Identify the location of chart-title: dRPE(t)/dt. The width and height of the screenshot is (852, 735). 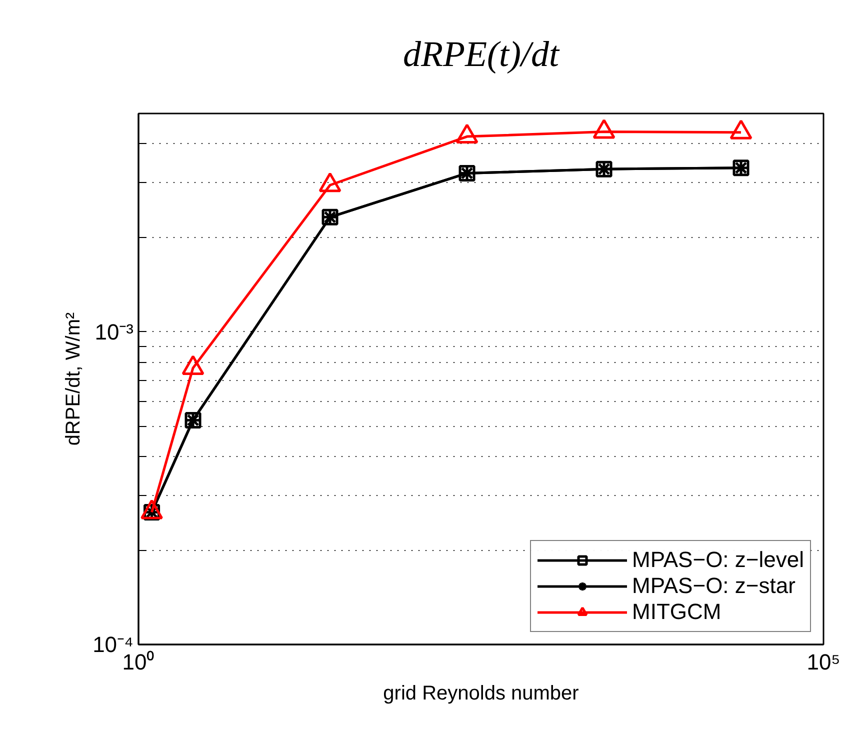
(481, 54).